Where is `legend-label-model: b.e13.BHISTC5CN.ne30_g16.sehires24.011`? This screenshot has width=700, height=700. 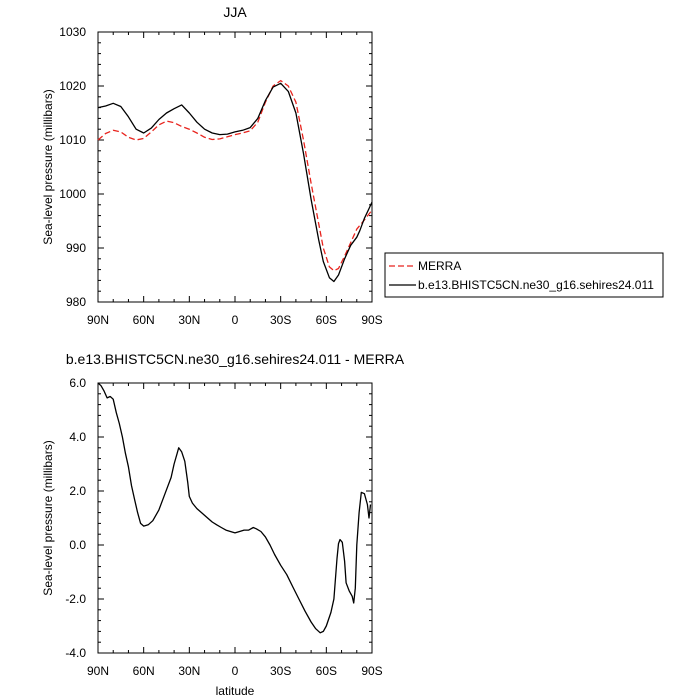
legend-label-model: b.e13.BHISTC5CN.ne30_g16.sehires24.011 is located at coordinates (536, 285).